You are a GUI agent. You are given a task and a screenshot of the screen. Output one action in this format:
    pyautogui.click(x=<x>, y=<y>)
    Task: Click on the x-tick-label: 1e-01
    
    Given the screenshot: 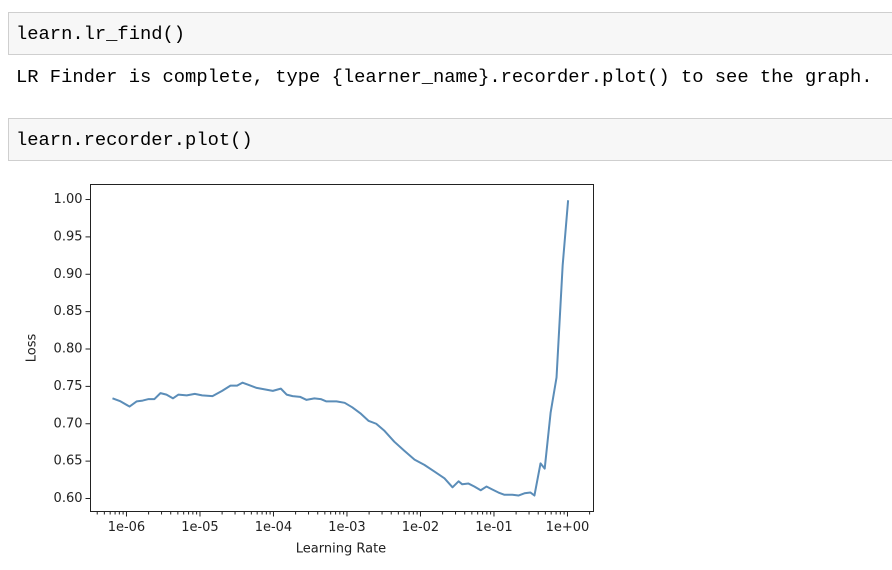 What is the action you would take?
    pyautogui.click(x=494, y=527)
    